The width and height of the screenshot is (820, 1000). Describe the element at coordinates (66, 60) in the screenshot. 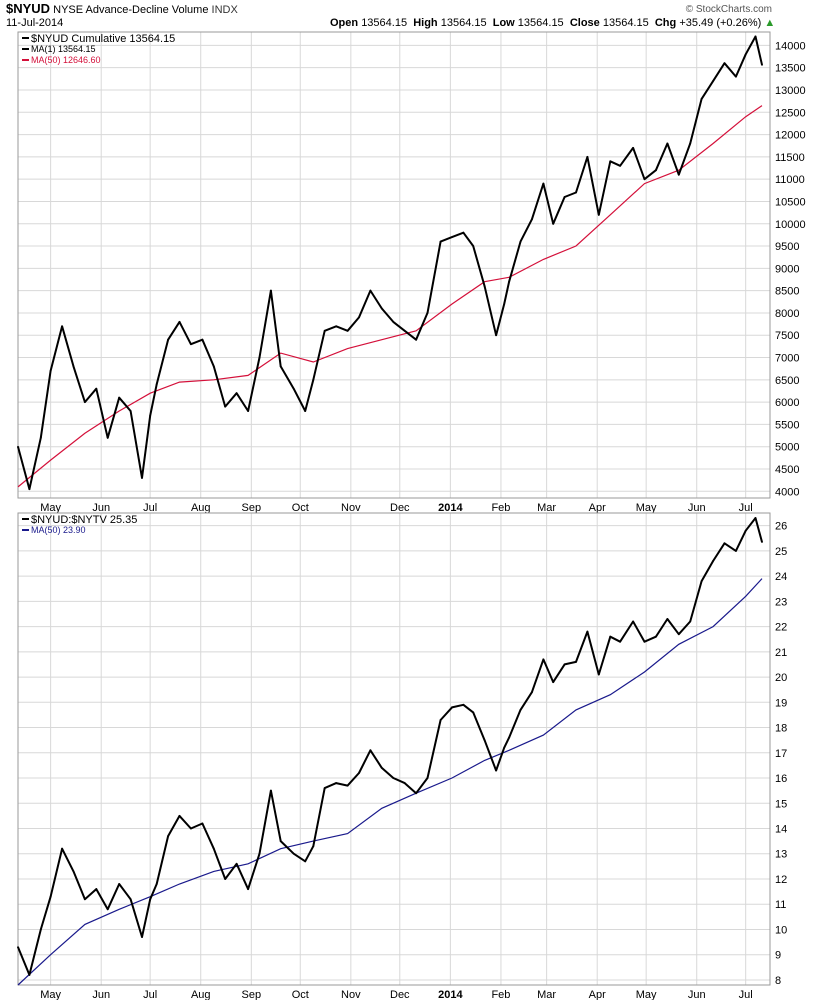

I see `legend-entry: MA(50) 12646.60` at that location.